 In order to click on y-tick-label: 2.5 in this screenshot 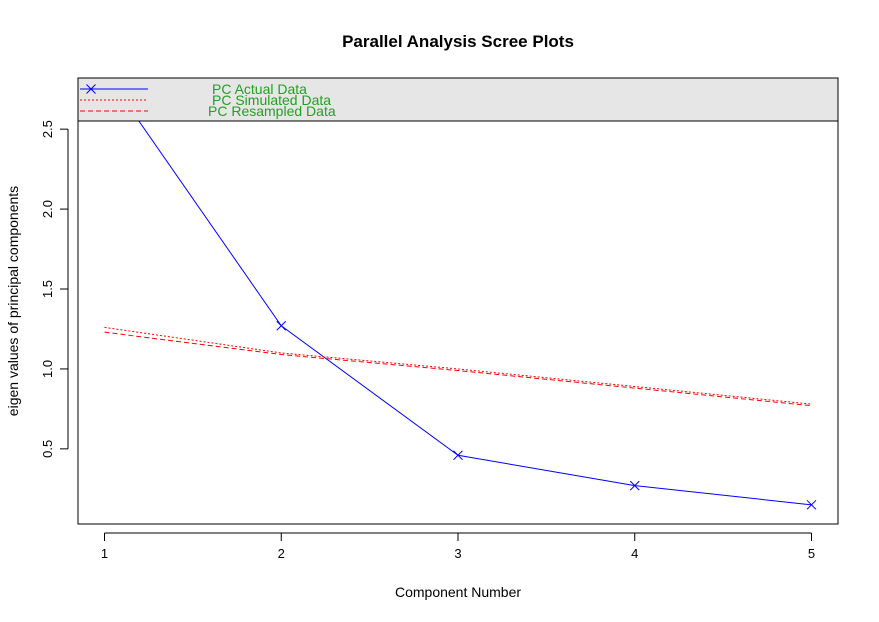, I will do `click(47, 129)`.